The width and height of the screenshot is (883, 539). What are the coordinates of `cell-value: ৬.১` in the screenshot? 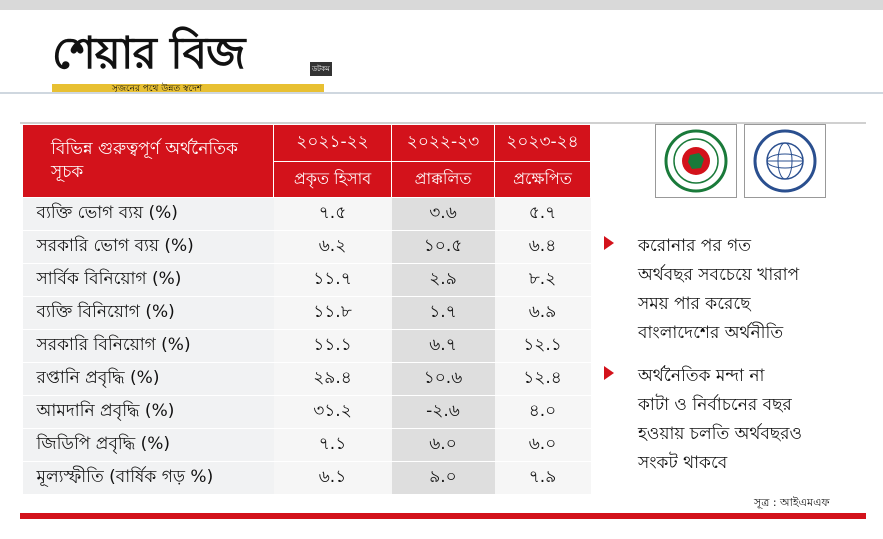 It's located at (332, 478).